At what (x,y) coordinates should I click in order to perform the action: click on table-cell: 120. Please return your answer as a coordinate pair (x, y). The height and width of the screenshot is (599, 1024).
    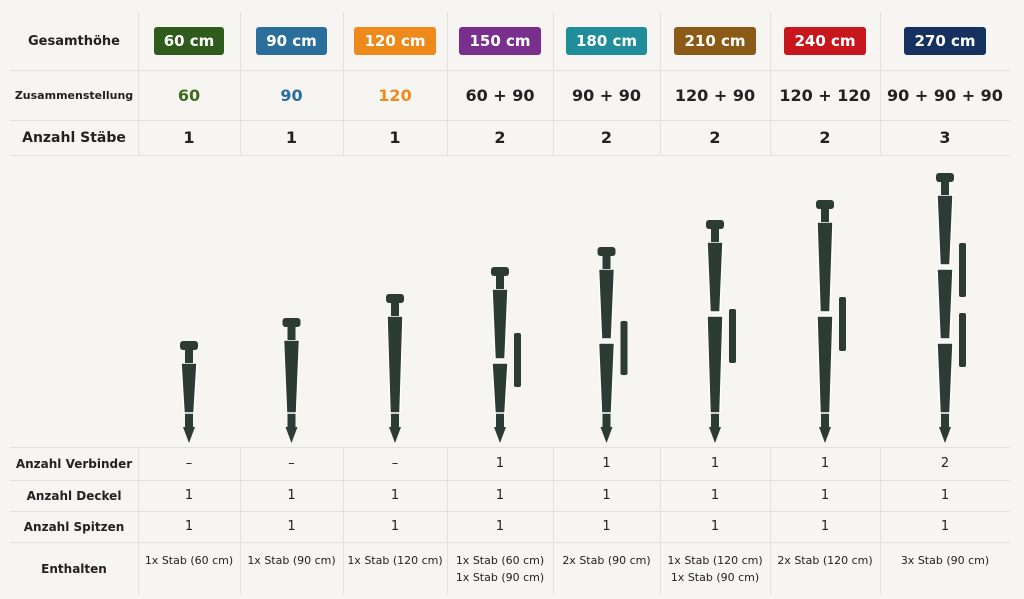
    Looking at the image, I should click on (395, 95).